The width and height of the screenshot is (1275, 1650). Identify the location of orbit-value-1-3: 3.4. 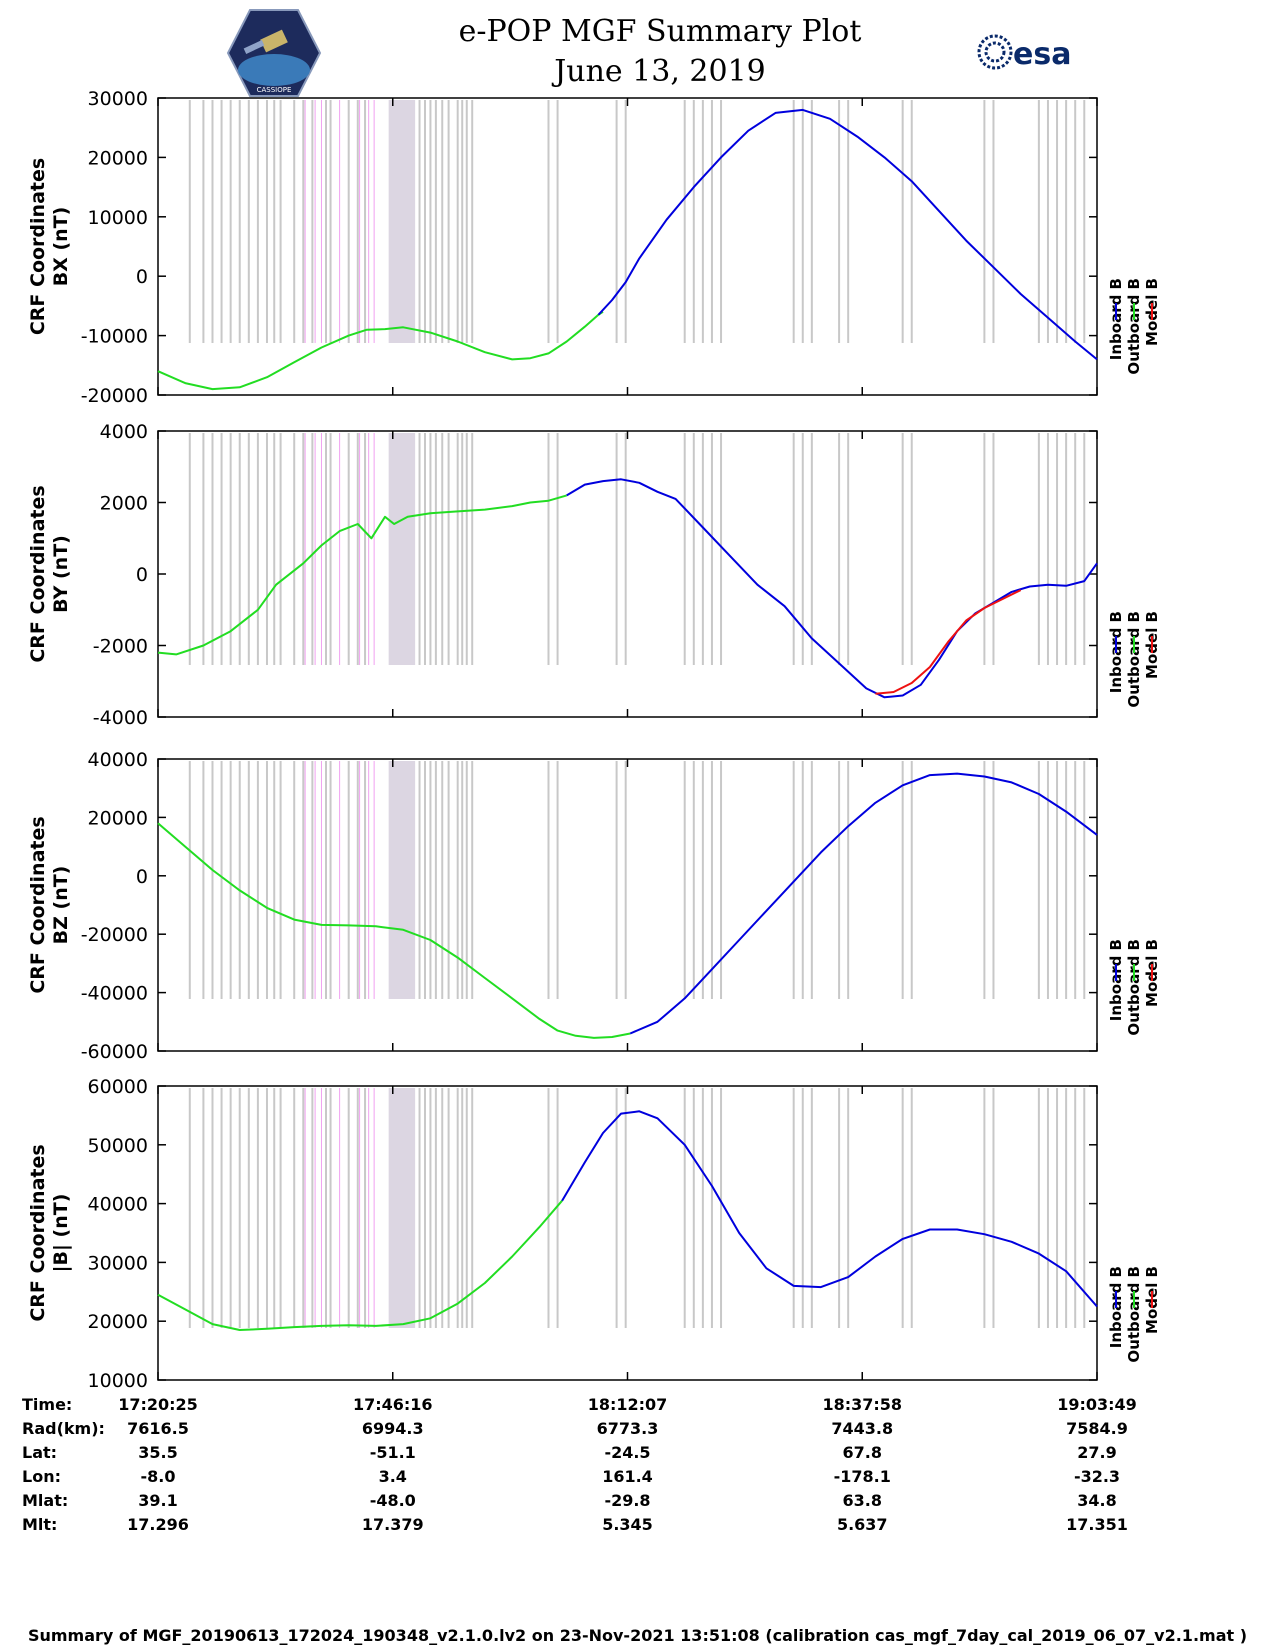
(393, 1476).